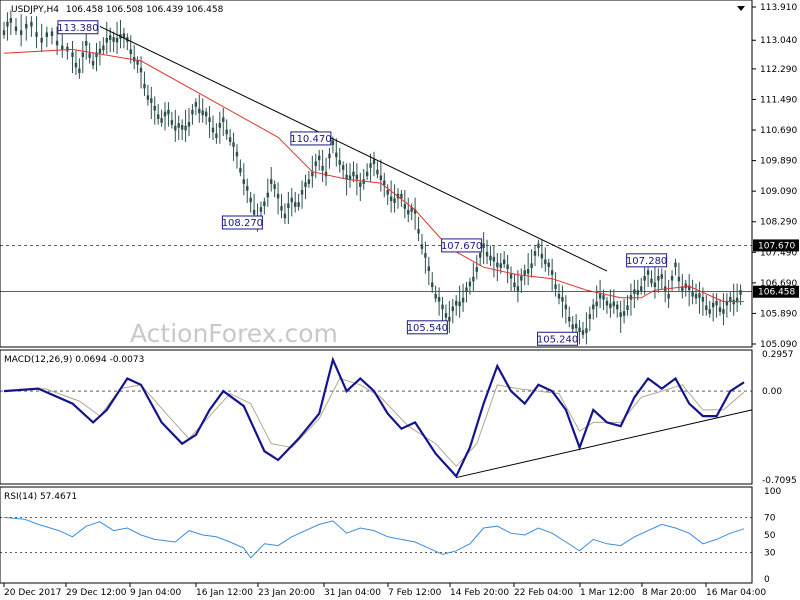 The height and width of the screenshot is (600, 800). Describe the element at coordinates (778, 253) in the screenshot. I see `price-tick-label: 107.490` at that location.